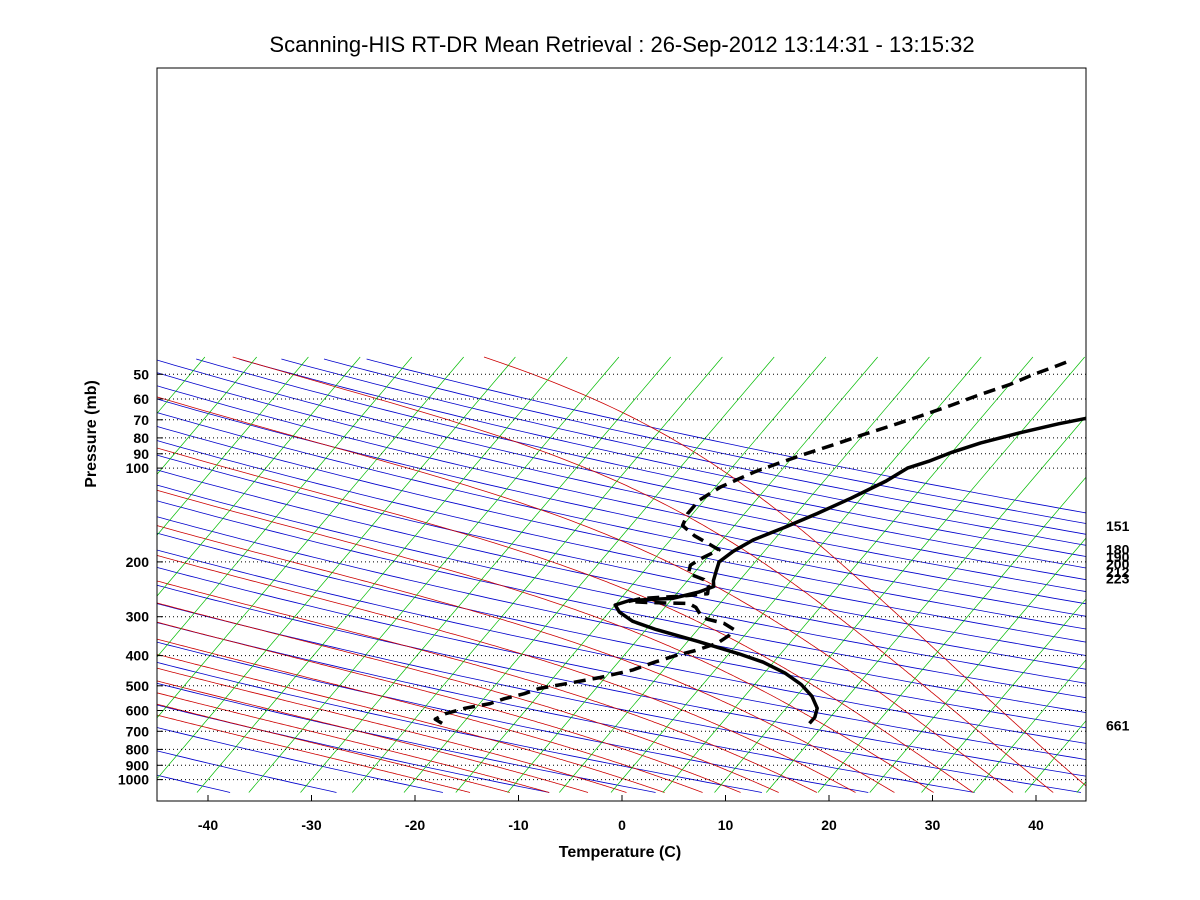 Image resolution: width=1200 pixels, height=900 pixels. Describe the element at coordinates (138, 731) in the screenshot. I see `y-tick-label: 700` at that location.